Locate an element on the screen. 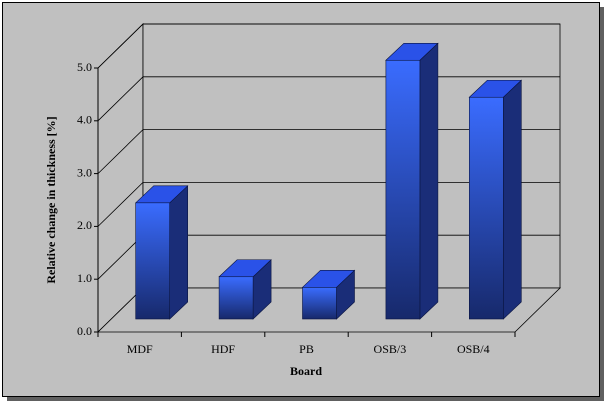 The width and height of the screenshot is (609, 405). x-tick-label: OSB/3 is located at coordinates (390, 349).